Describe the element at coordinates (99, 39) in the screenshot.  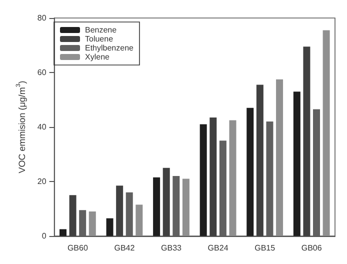
I see `legend-label: Toluene` at that location.